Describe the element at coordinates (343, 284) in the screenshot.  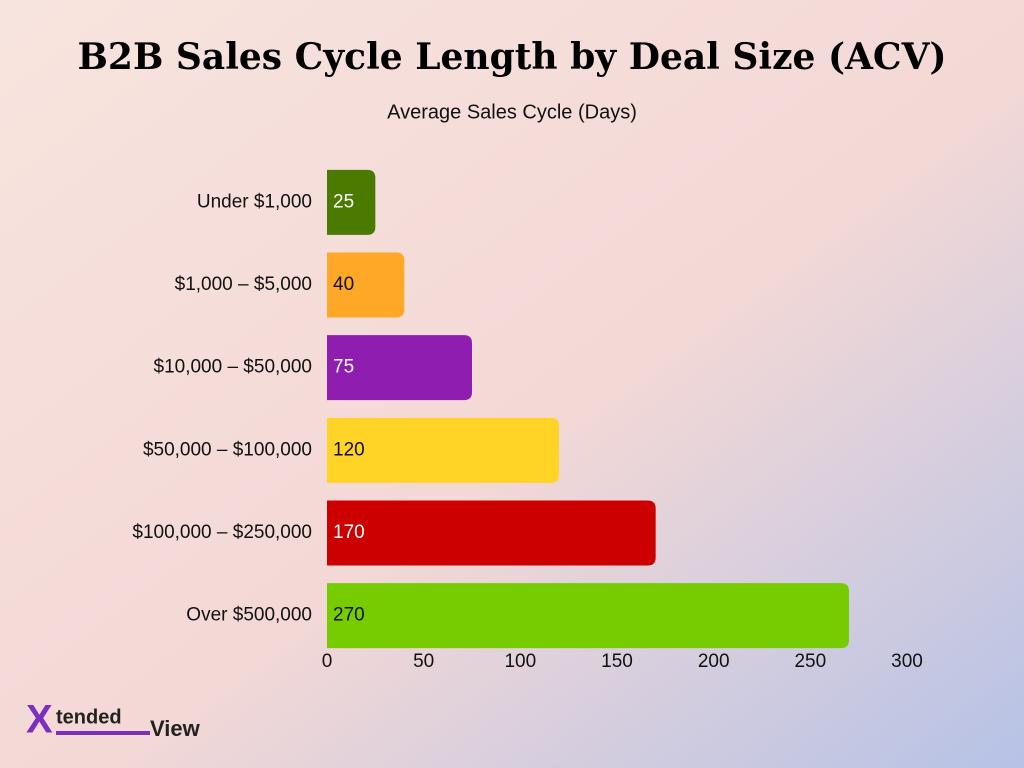
I see `value-label: 40` at that location.